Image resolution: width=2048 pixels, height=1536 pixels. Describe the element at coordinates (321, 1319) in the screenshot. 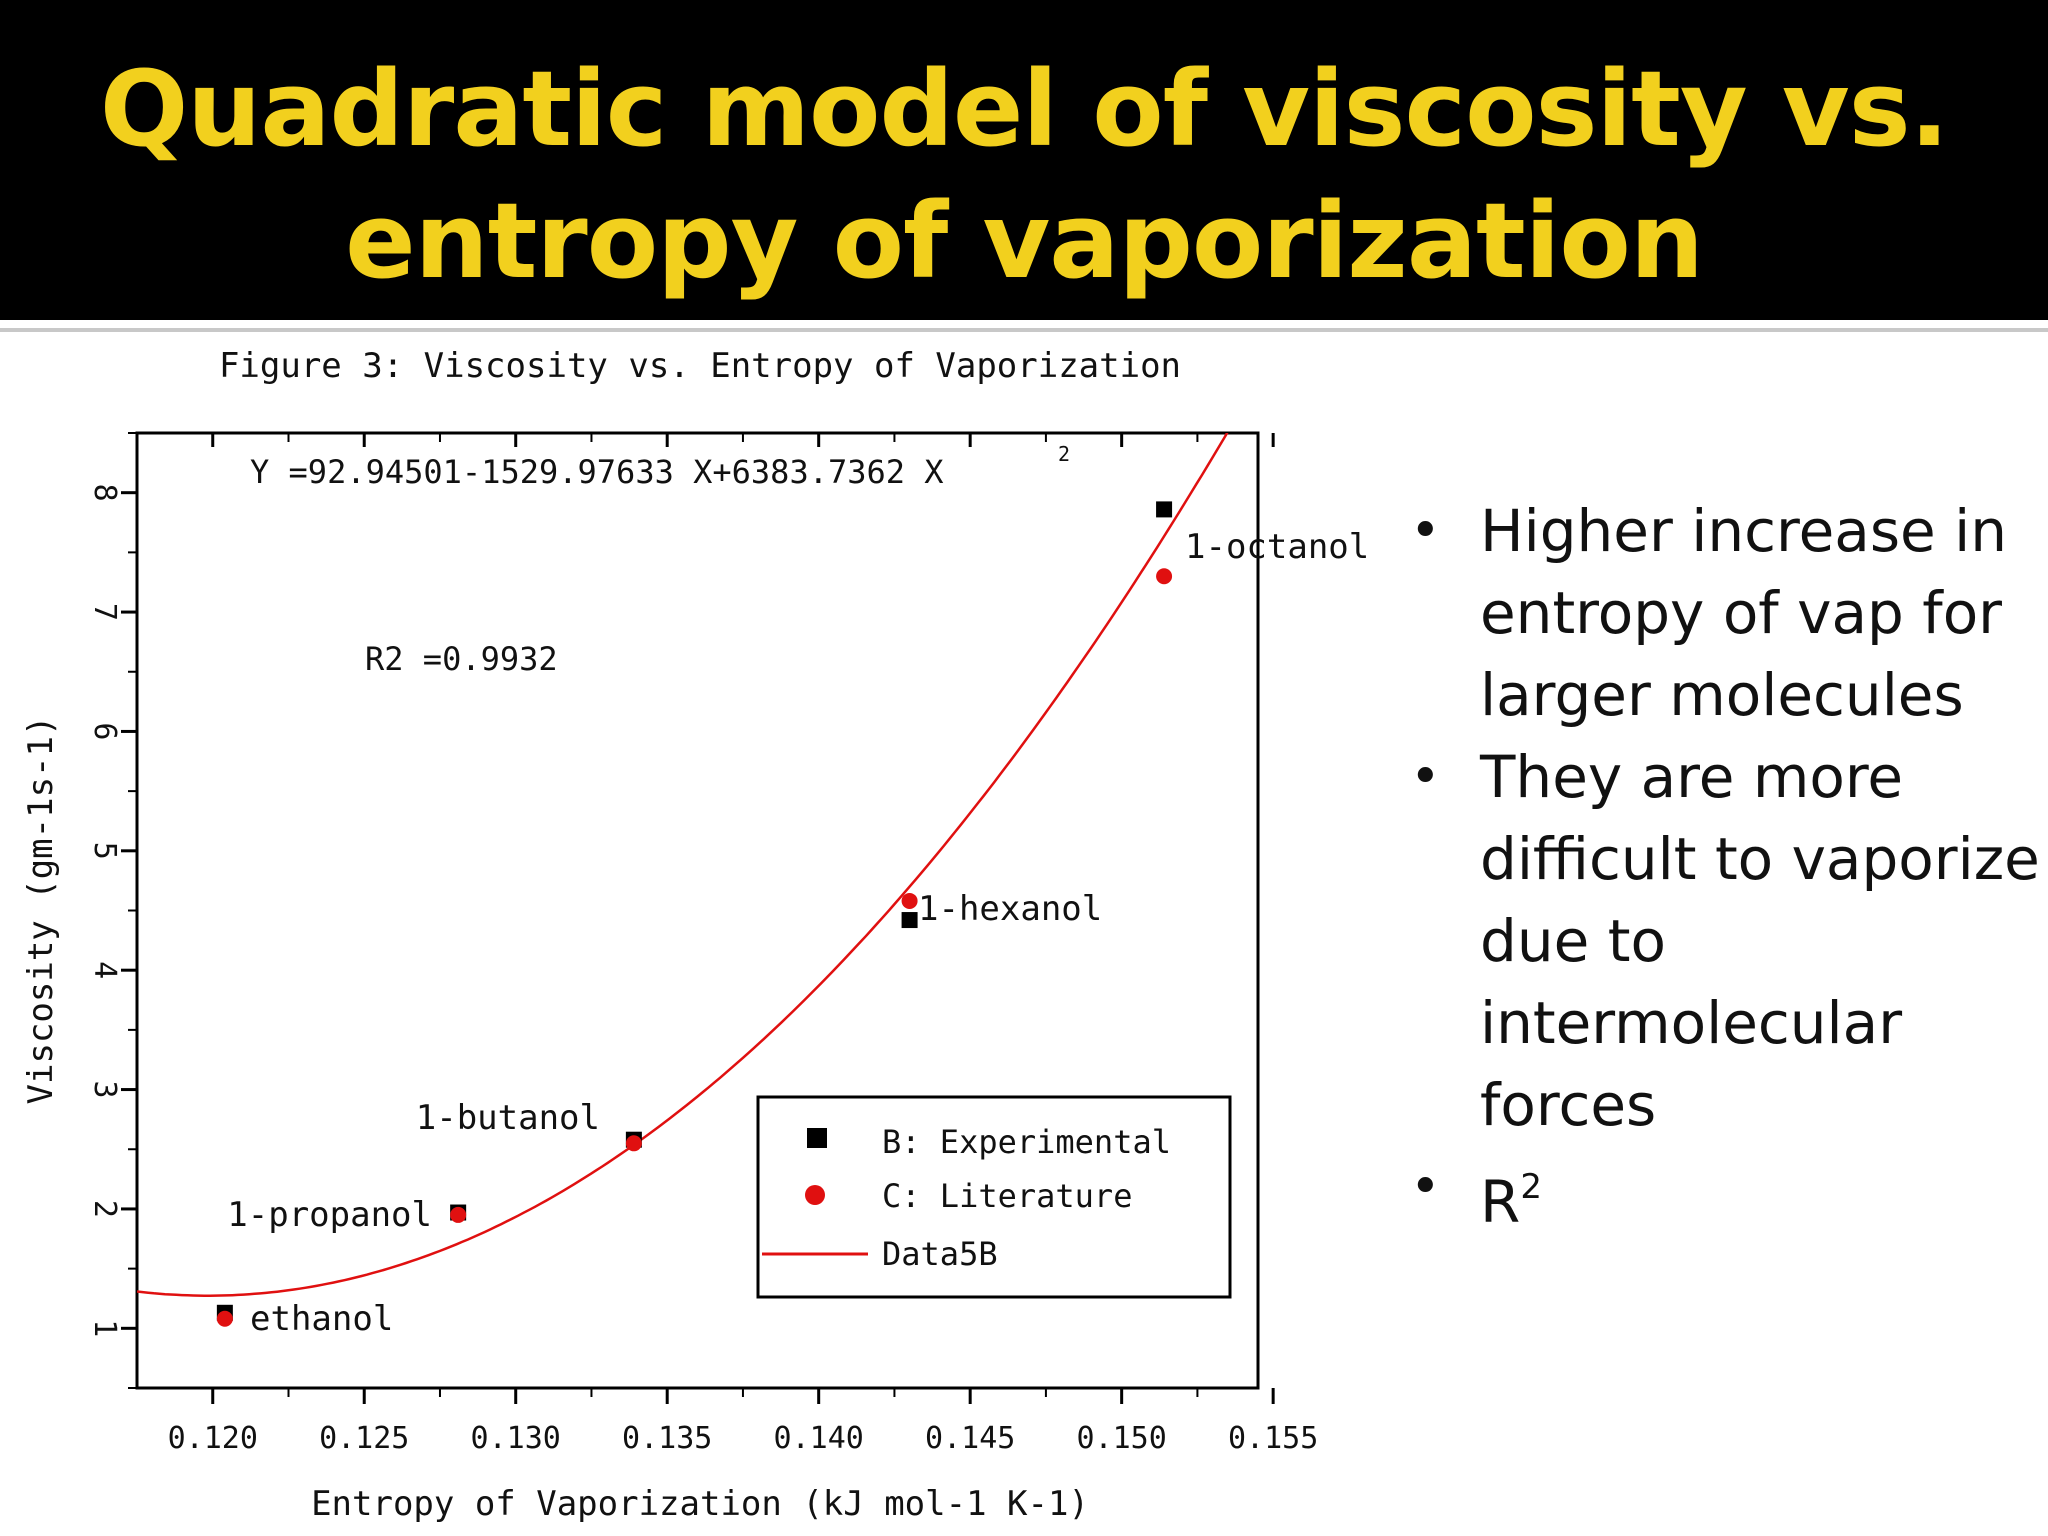

I see `point-label: ethanol` at that location.